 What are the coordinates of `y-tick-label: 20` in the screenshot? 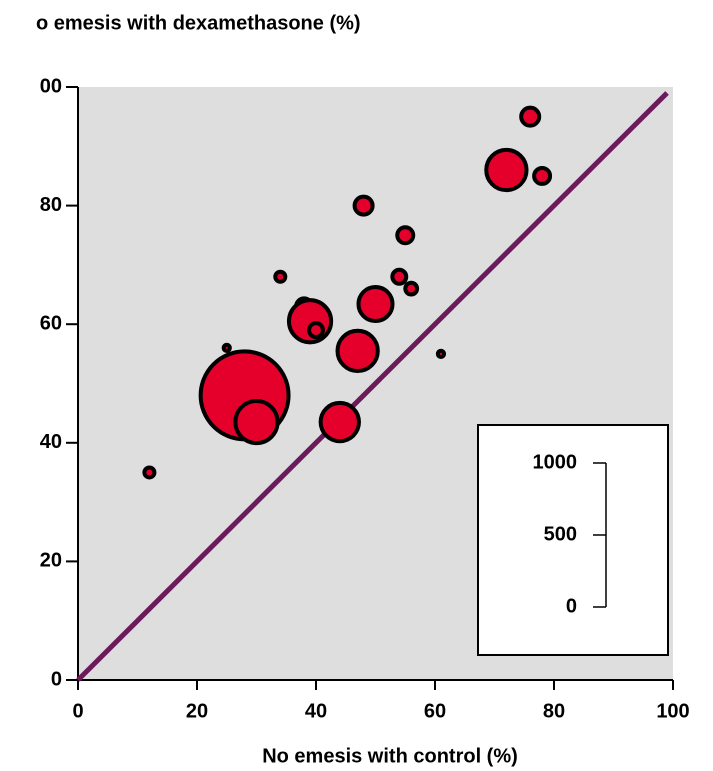 It's located at (51, 561).